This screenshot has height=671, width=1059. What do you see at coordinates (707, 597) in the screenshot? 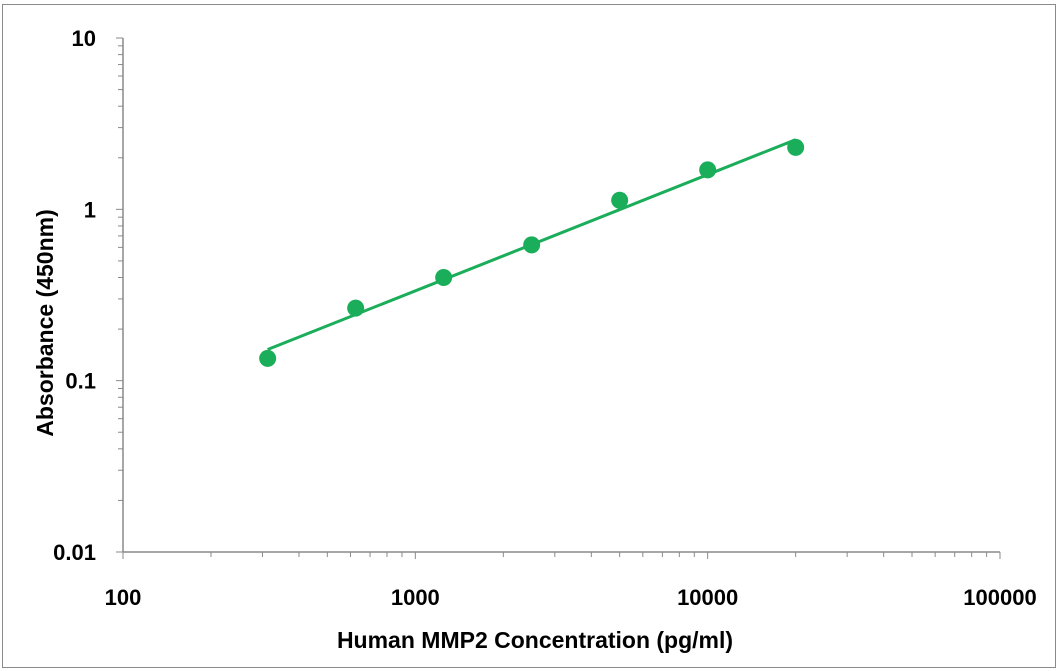
I see `x-tick-label: 10000` at bounding box center [707, 597].